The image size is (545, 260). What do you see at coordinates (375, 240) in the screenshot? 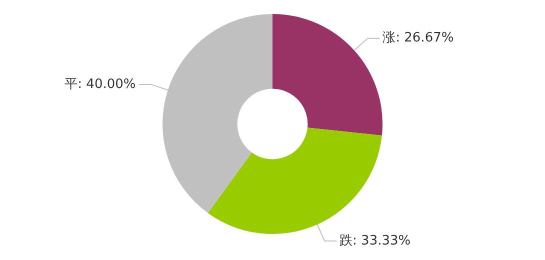
I see `slice-label: 跌: 33.33%` at bounding box center [375, 240].